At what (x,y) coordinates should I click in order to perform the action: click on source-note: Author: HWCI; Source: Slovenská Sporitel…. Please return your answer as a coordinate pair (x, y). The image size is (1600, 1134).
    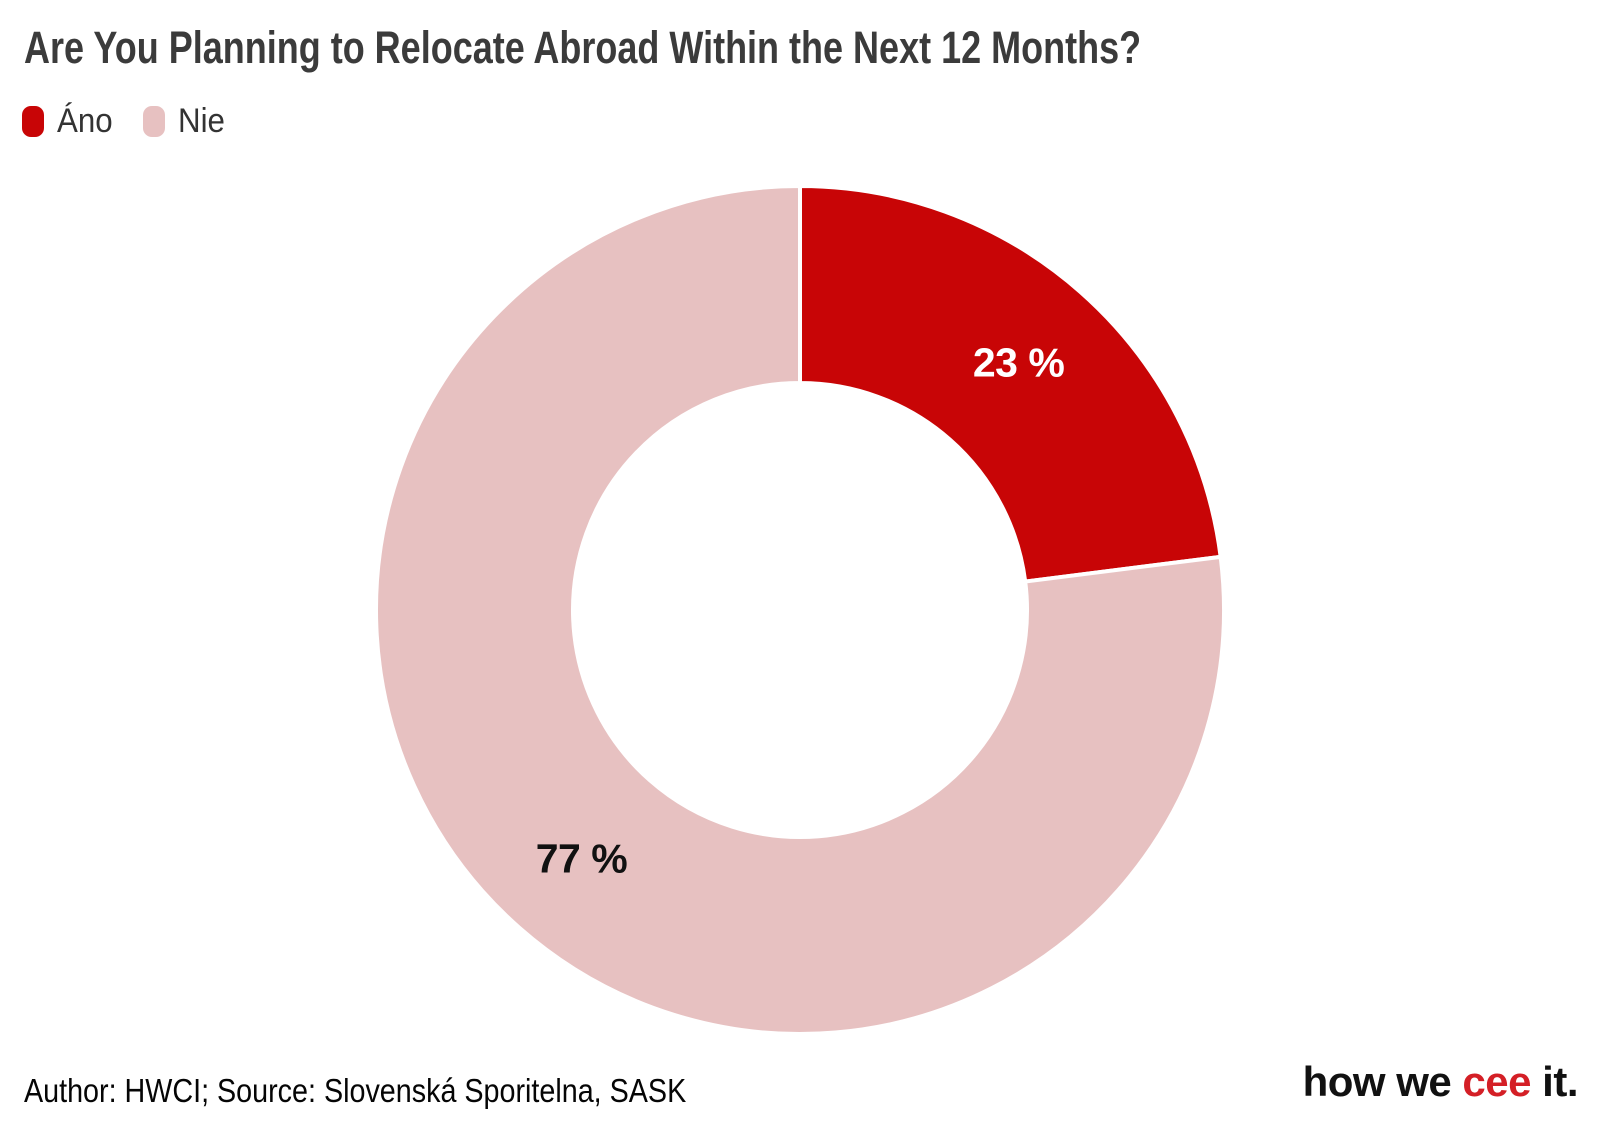
    Looking at the image, I should click on (355, 1090).